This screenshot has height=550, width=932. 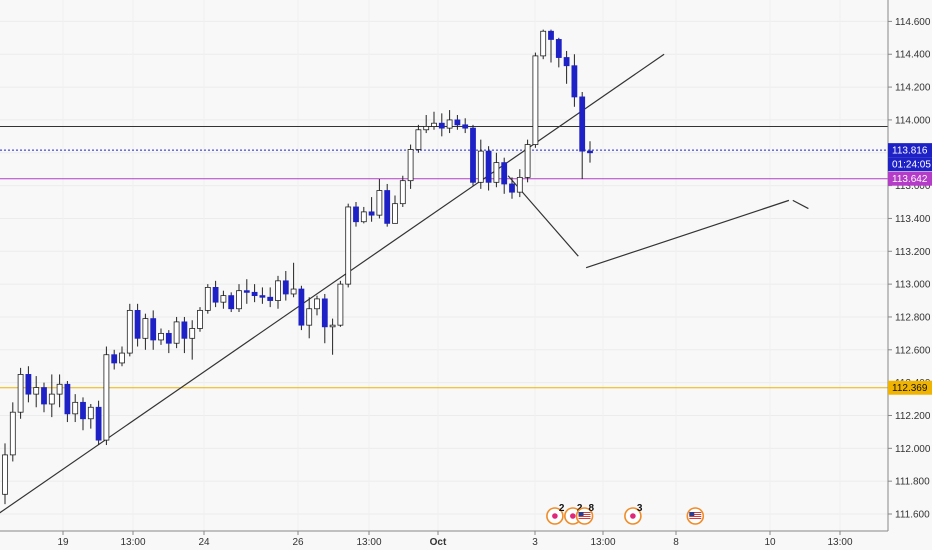 I want to click on price-tick-label: 112.600, so click(x=913, y=350).